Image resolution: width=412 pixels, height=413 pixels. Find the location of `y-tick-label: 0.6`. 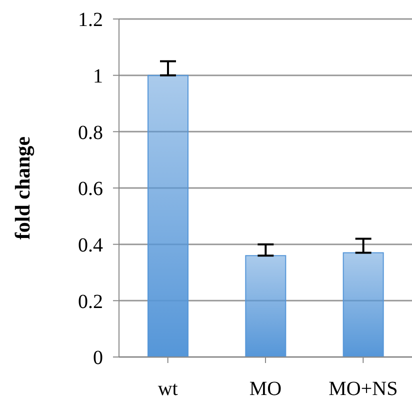

y-tick-label: 0.6 is located at coordinates (90, 189).